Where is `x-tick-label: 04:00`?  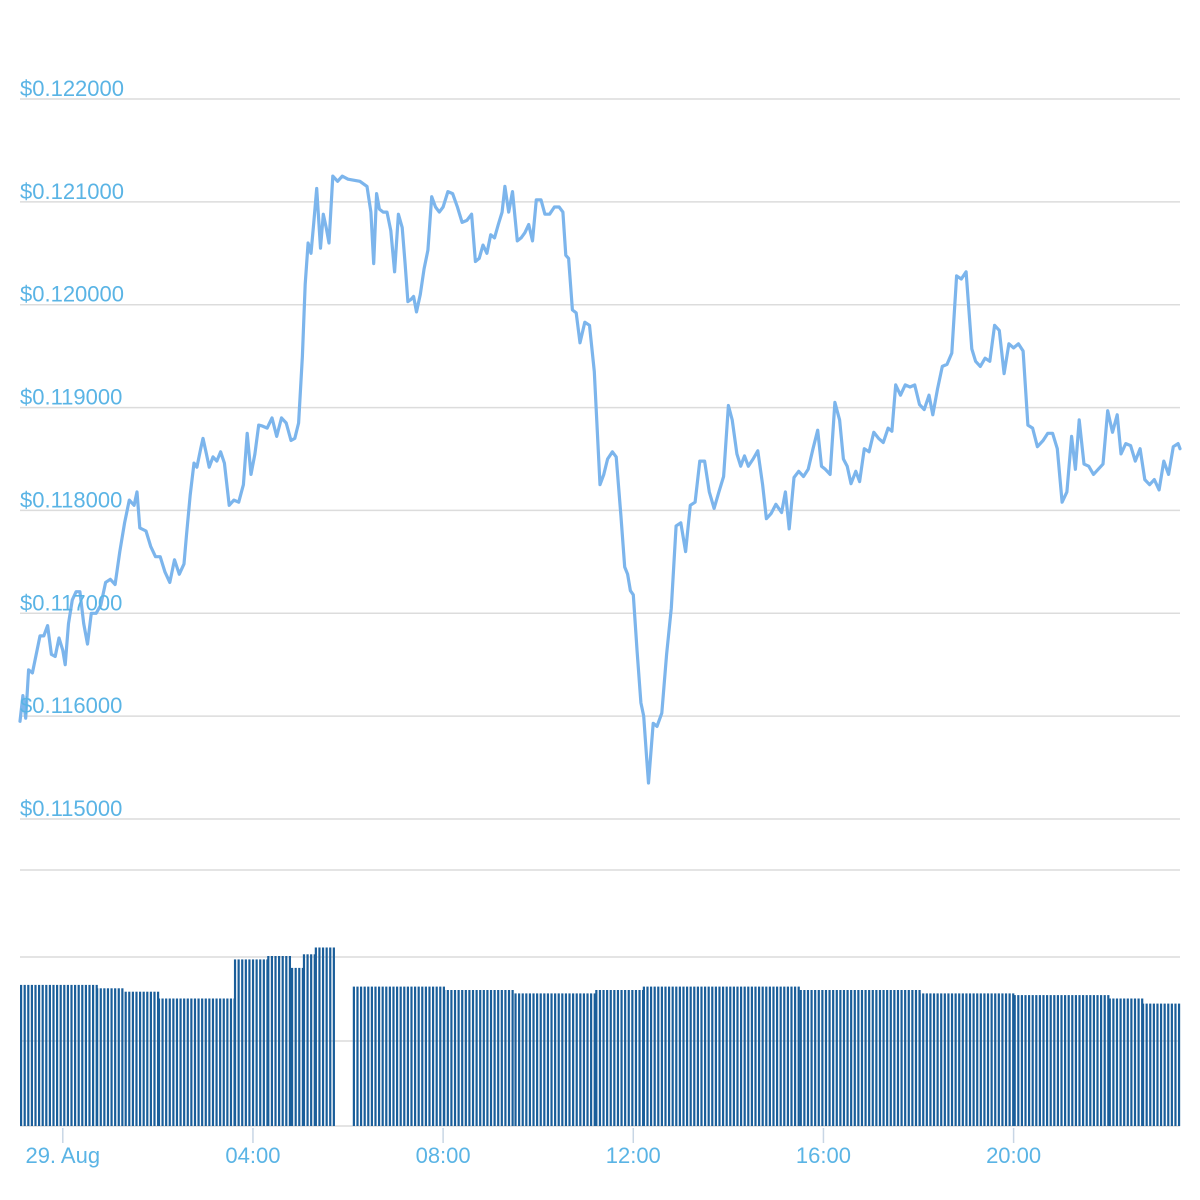 x-tick-label: 04:00 is located at coordinates (252, 1155).